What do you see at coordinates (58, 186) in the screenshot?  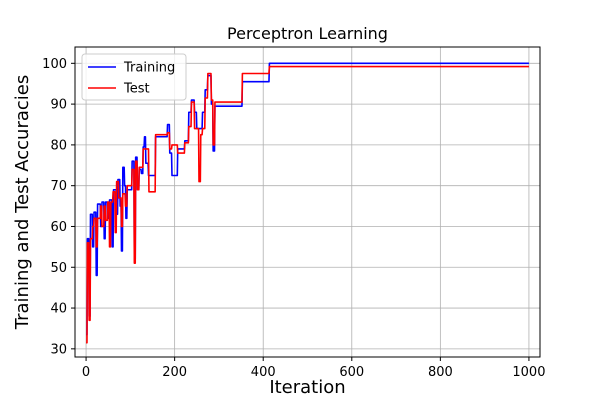 I see `y-tick-label: 70` at bounding box center [58, 186].